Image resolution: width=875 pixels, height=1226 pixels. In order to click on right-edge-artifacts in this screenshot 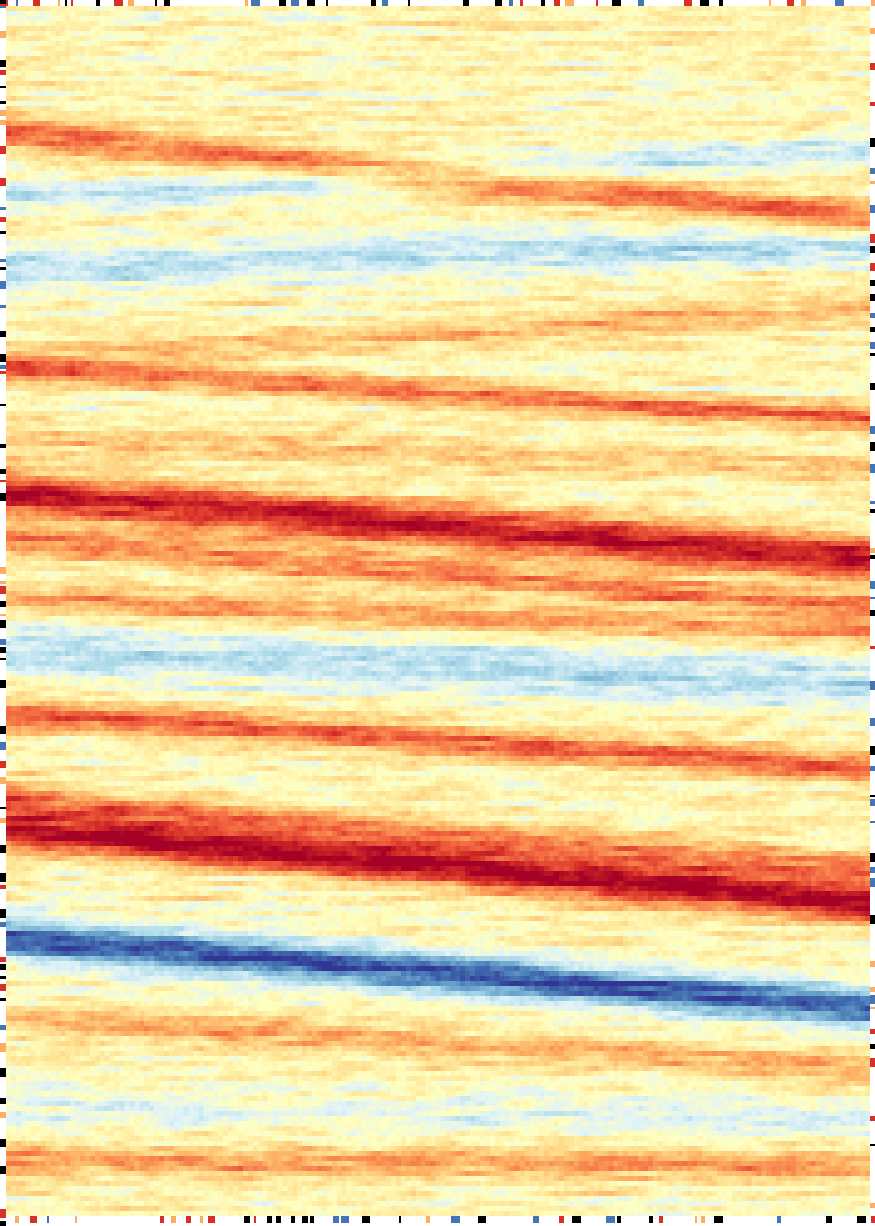, I will do `click(872, 611)`.